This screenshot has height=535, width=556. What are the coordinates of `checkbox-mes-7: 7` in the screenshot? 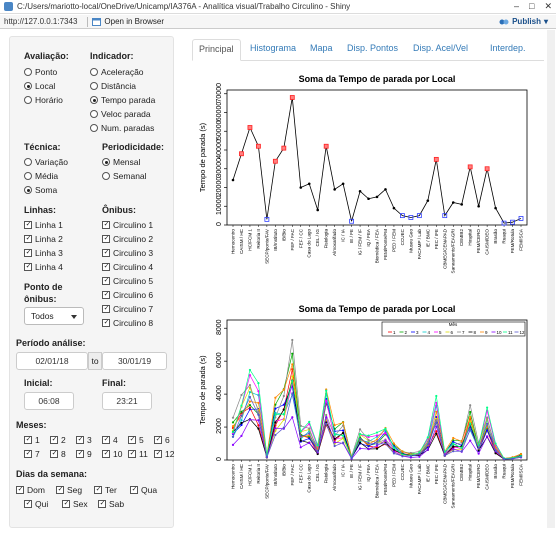 It's located at (32, 454).